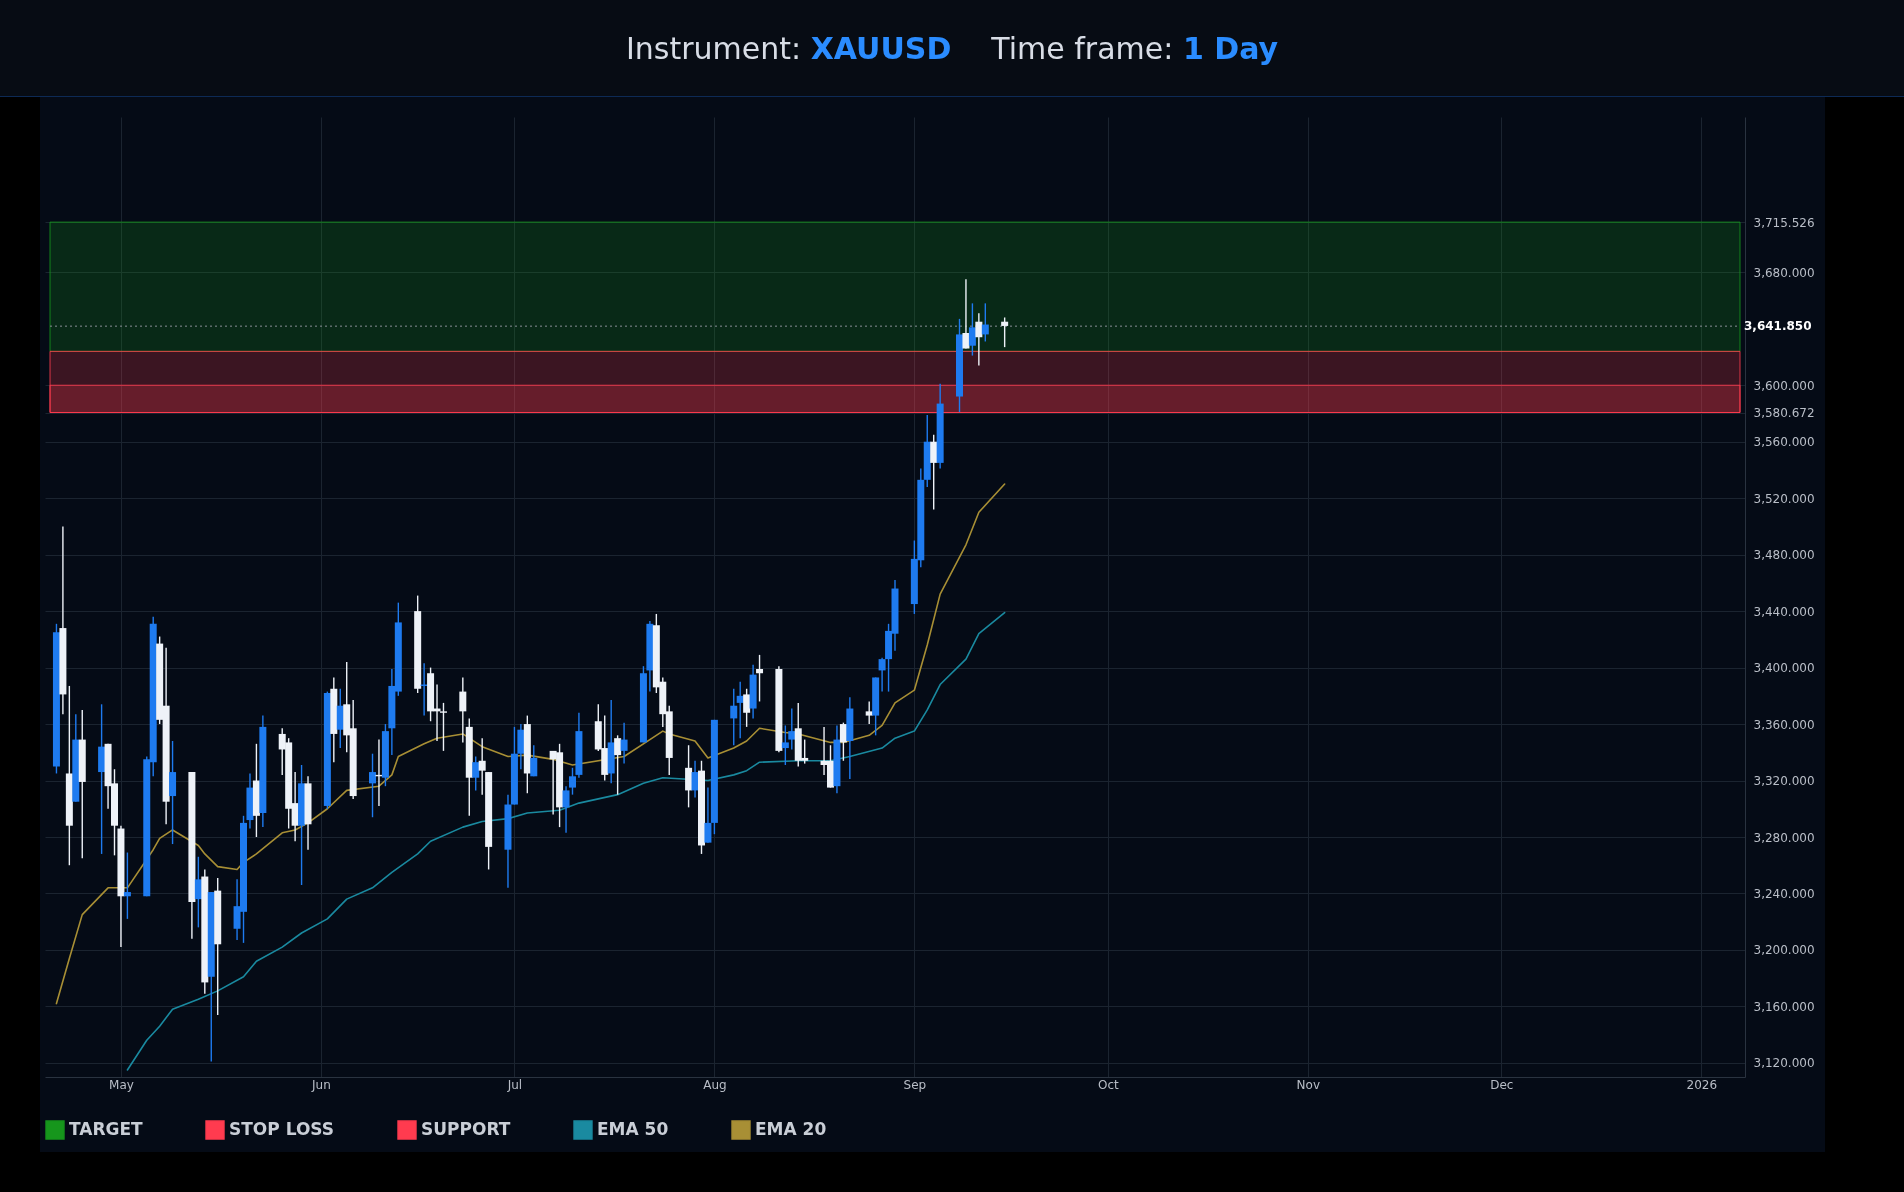 The height and width of the screenshot is (1192, 1904). I want to click on y-tick-label: 3,560.000, so click(1784, 442).